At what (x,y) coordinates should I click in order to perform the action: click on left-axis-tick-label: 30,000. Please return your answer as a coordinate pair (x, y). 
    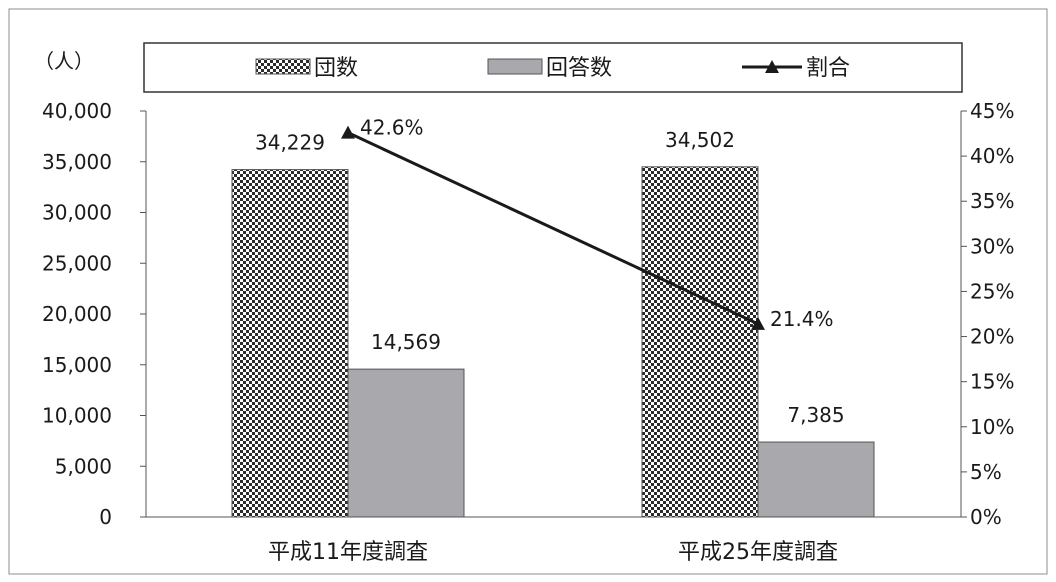
    Looking at the image, I should click on (77, 213).